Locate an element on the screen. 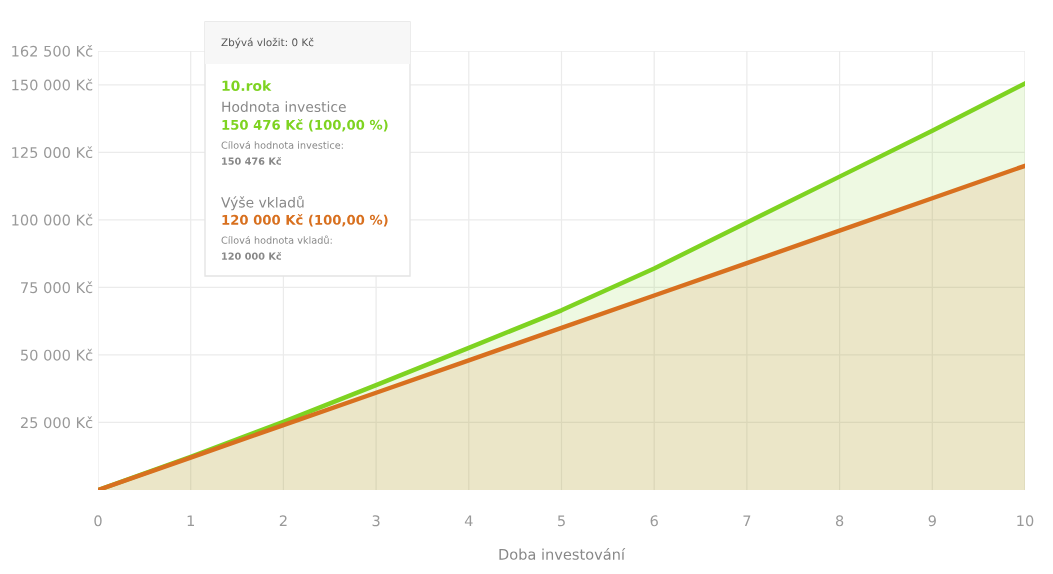 The height and width of the screenshot is (574, 1053). x-tick-label: 1 is located at coordinates (190, 521).